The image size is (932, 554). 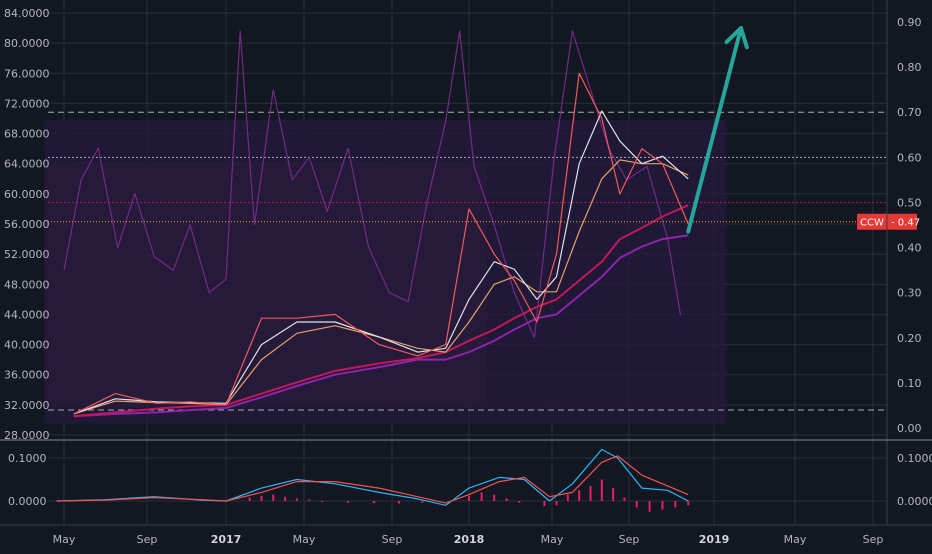 I want to click on y-right-tick-label: 0.50, so click(x=909, y=202).